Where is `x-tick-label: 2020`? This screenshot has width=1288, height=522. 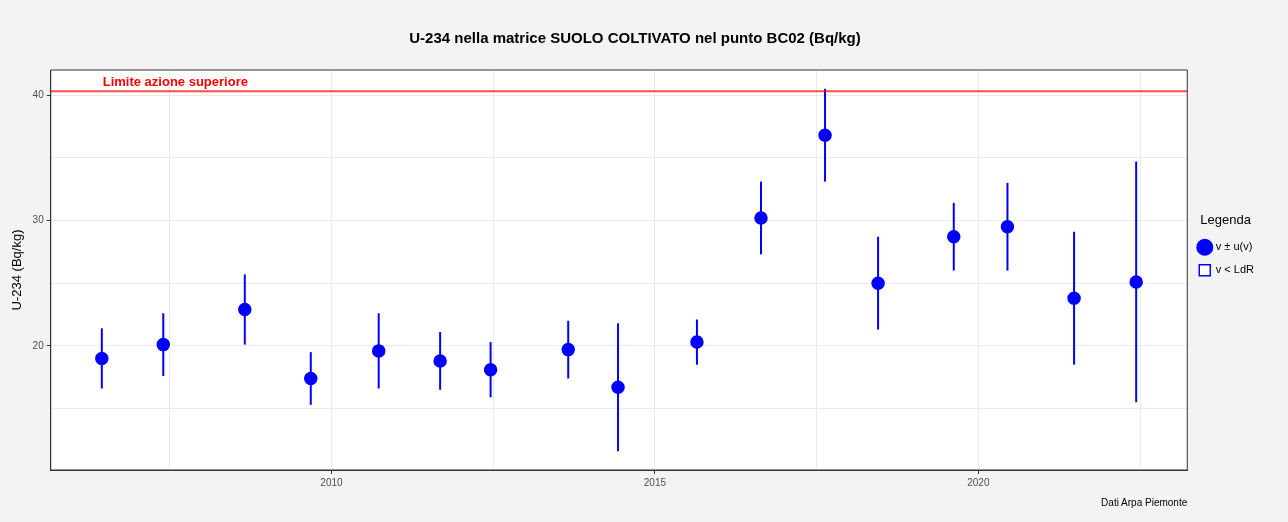 x-tick-label: 2020 is located at coordinates (978, 482).